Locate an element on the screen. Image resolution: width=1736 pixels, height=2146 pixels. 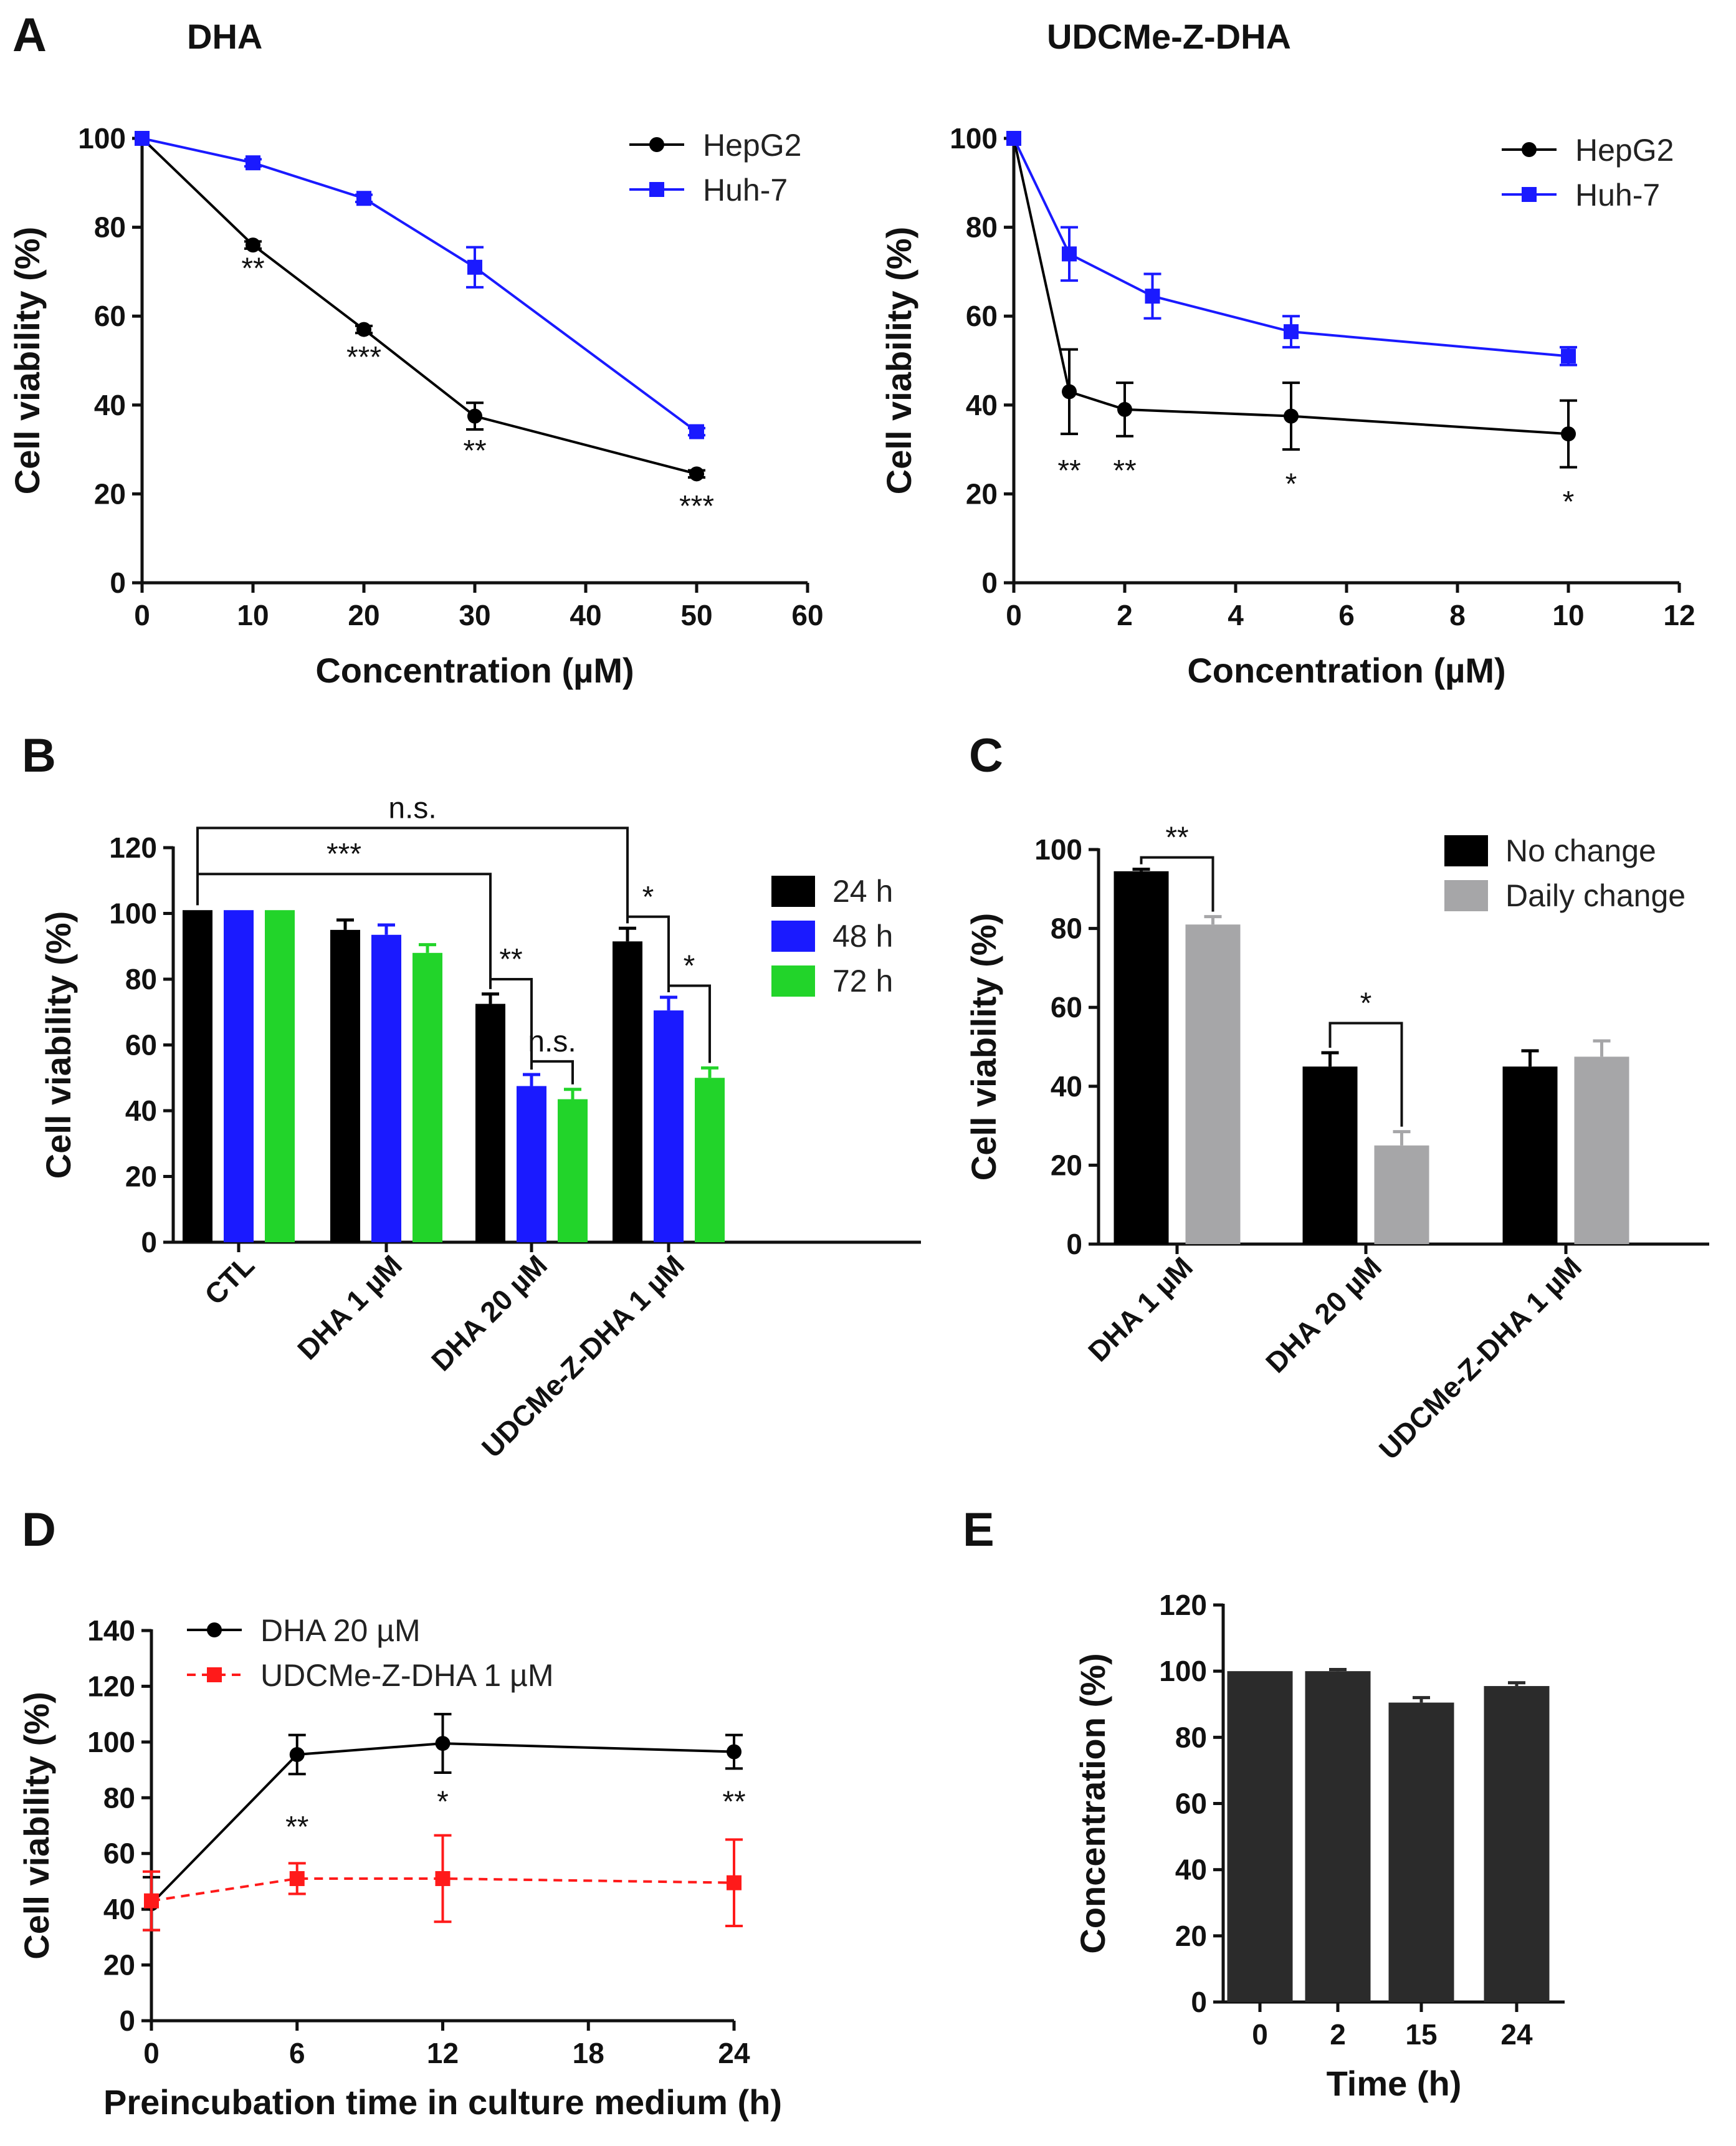
x-tick-label: 4 is located at coordinates (1236, 615).